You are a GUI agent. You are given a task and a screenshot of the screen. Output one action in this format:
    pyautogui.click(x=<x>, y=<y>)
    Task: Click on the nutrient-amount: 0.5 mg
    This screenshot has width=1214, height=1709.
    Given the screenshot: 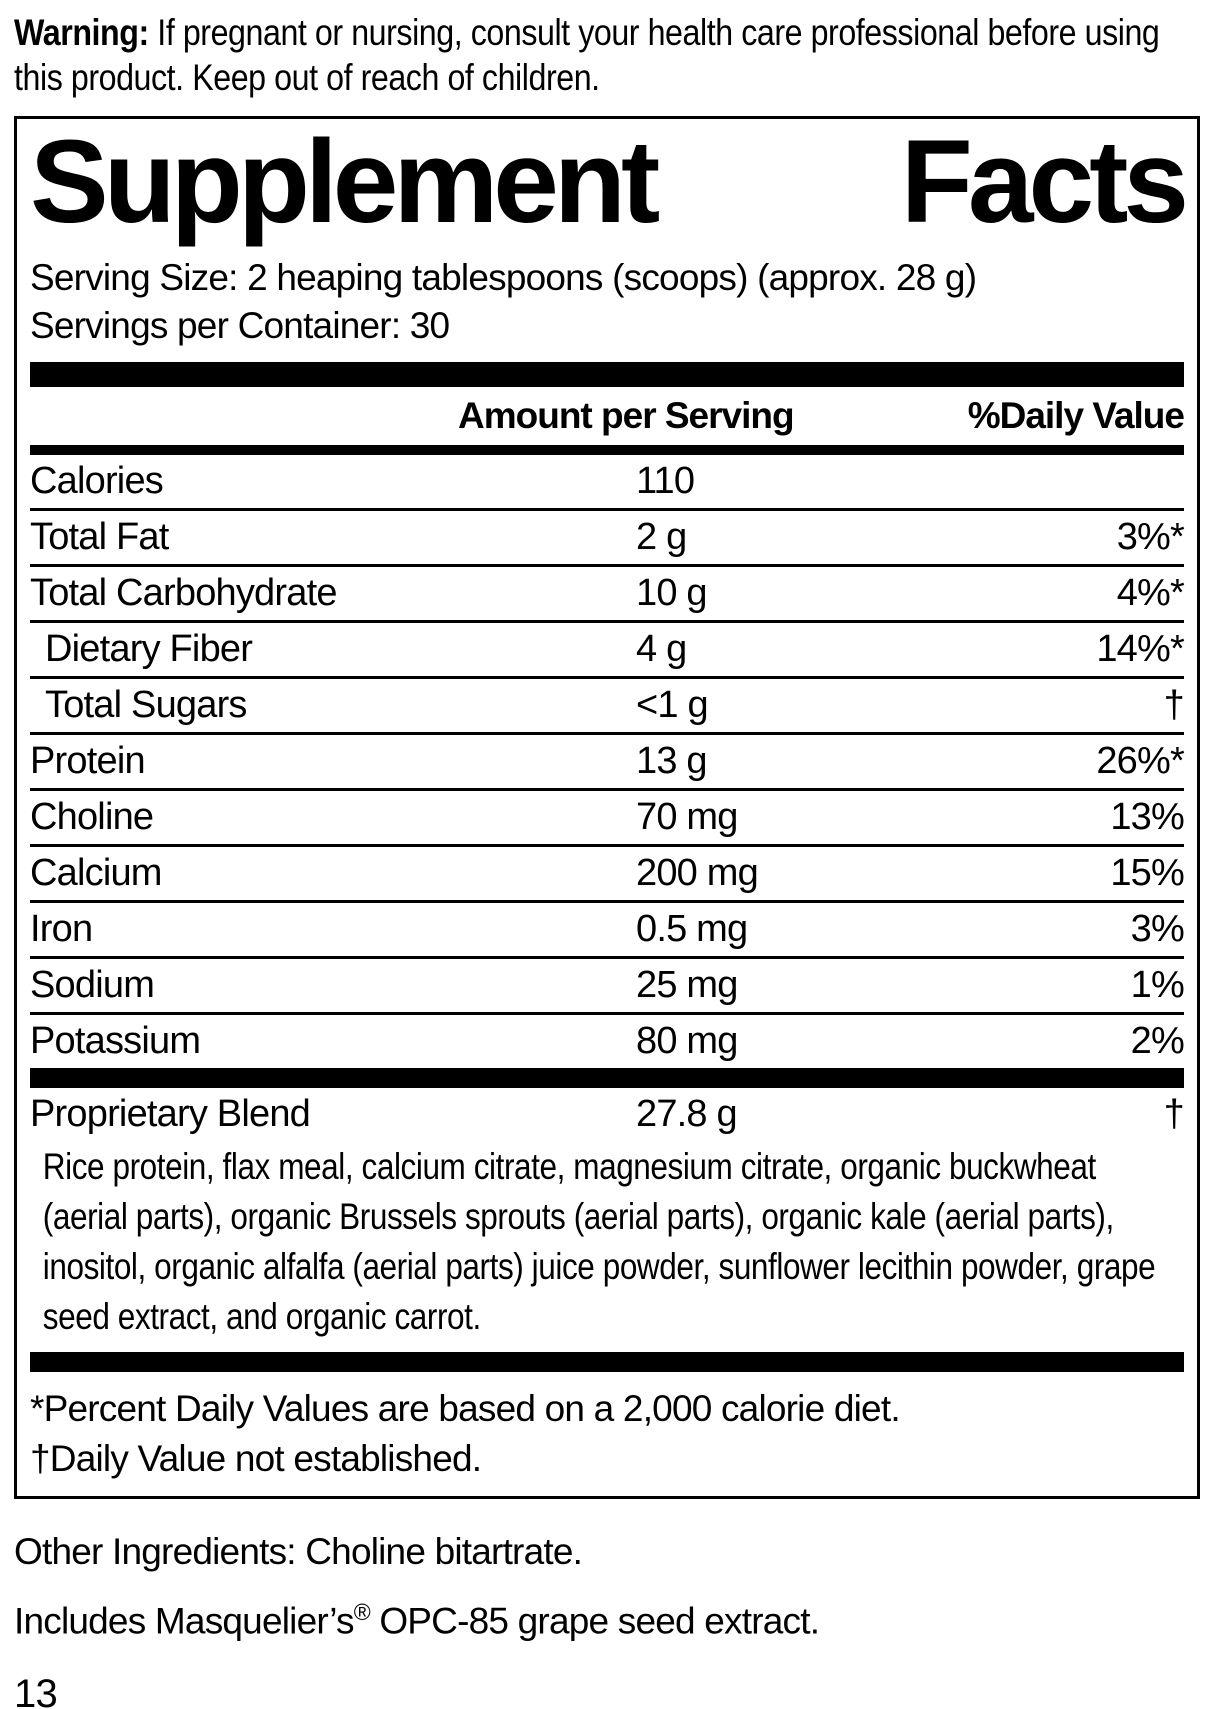 What is the action you would take?
    pyautogui.click(x=692, y=928)
    